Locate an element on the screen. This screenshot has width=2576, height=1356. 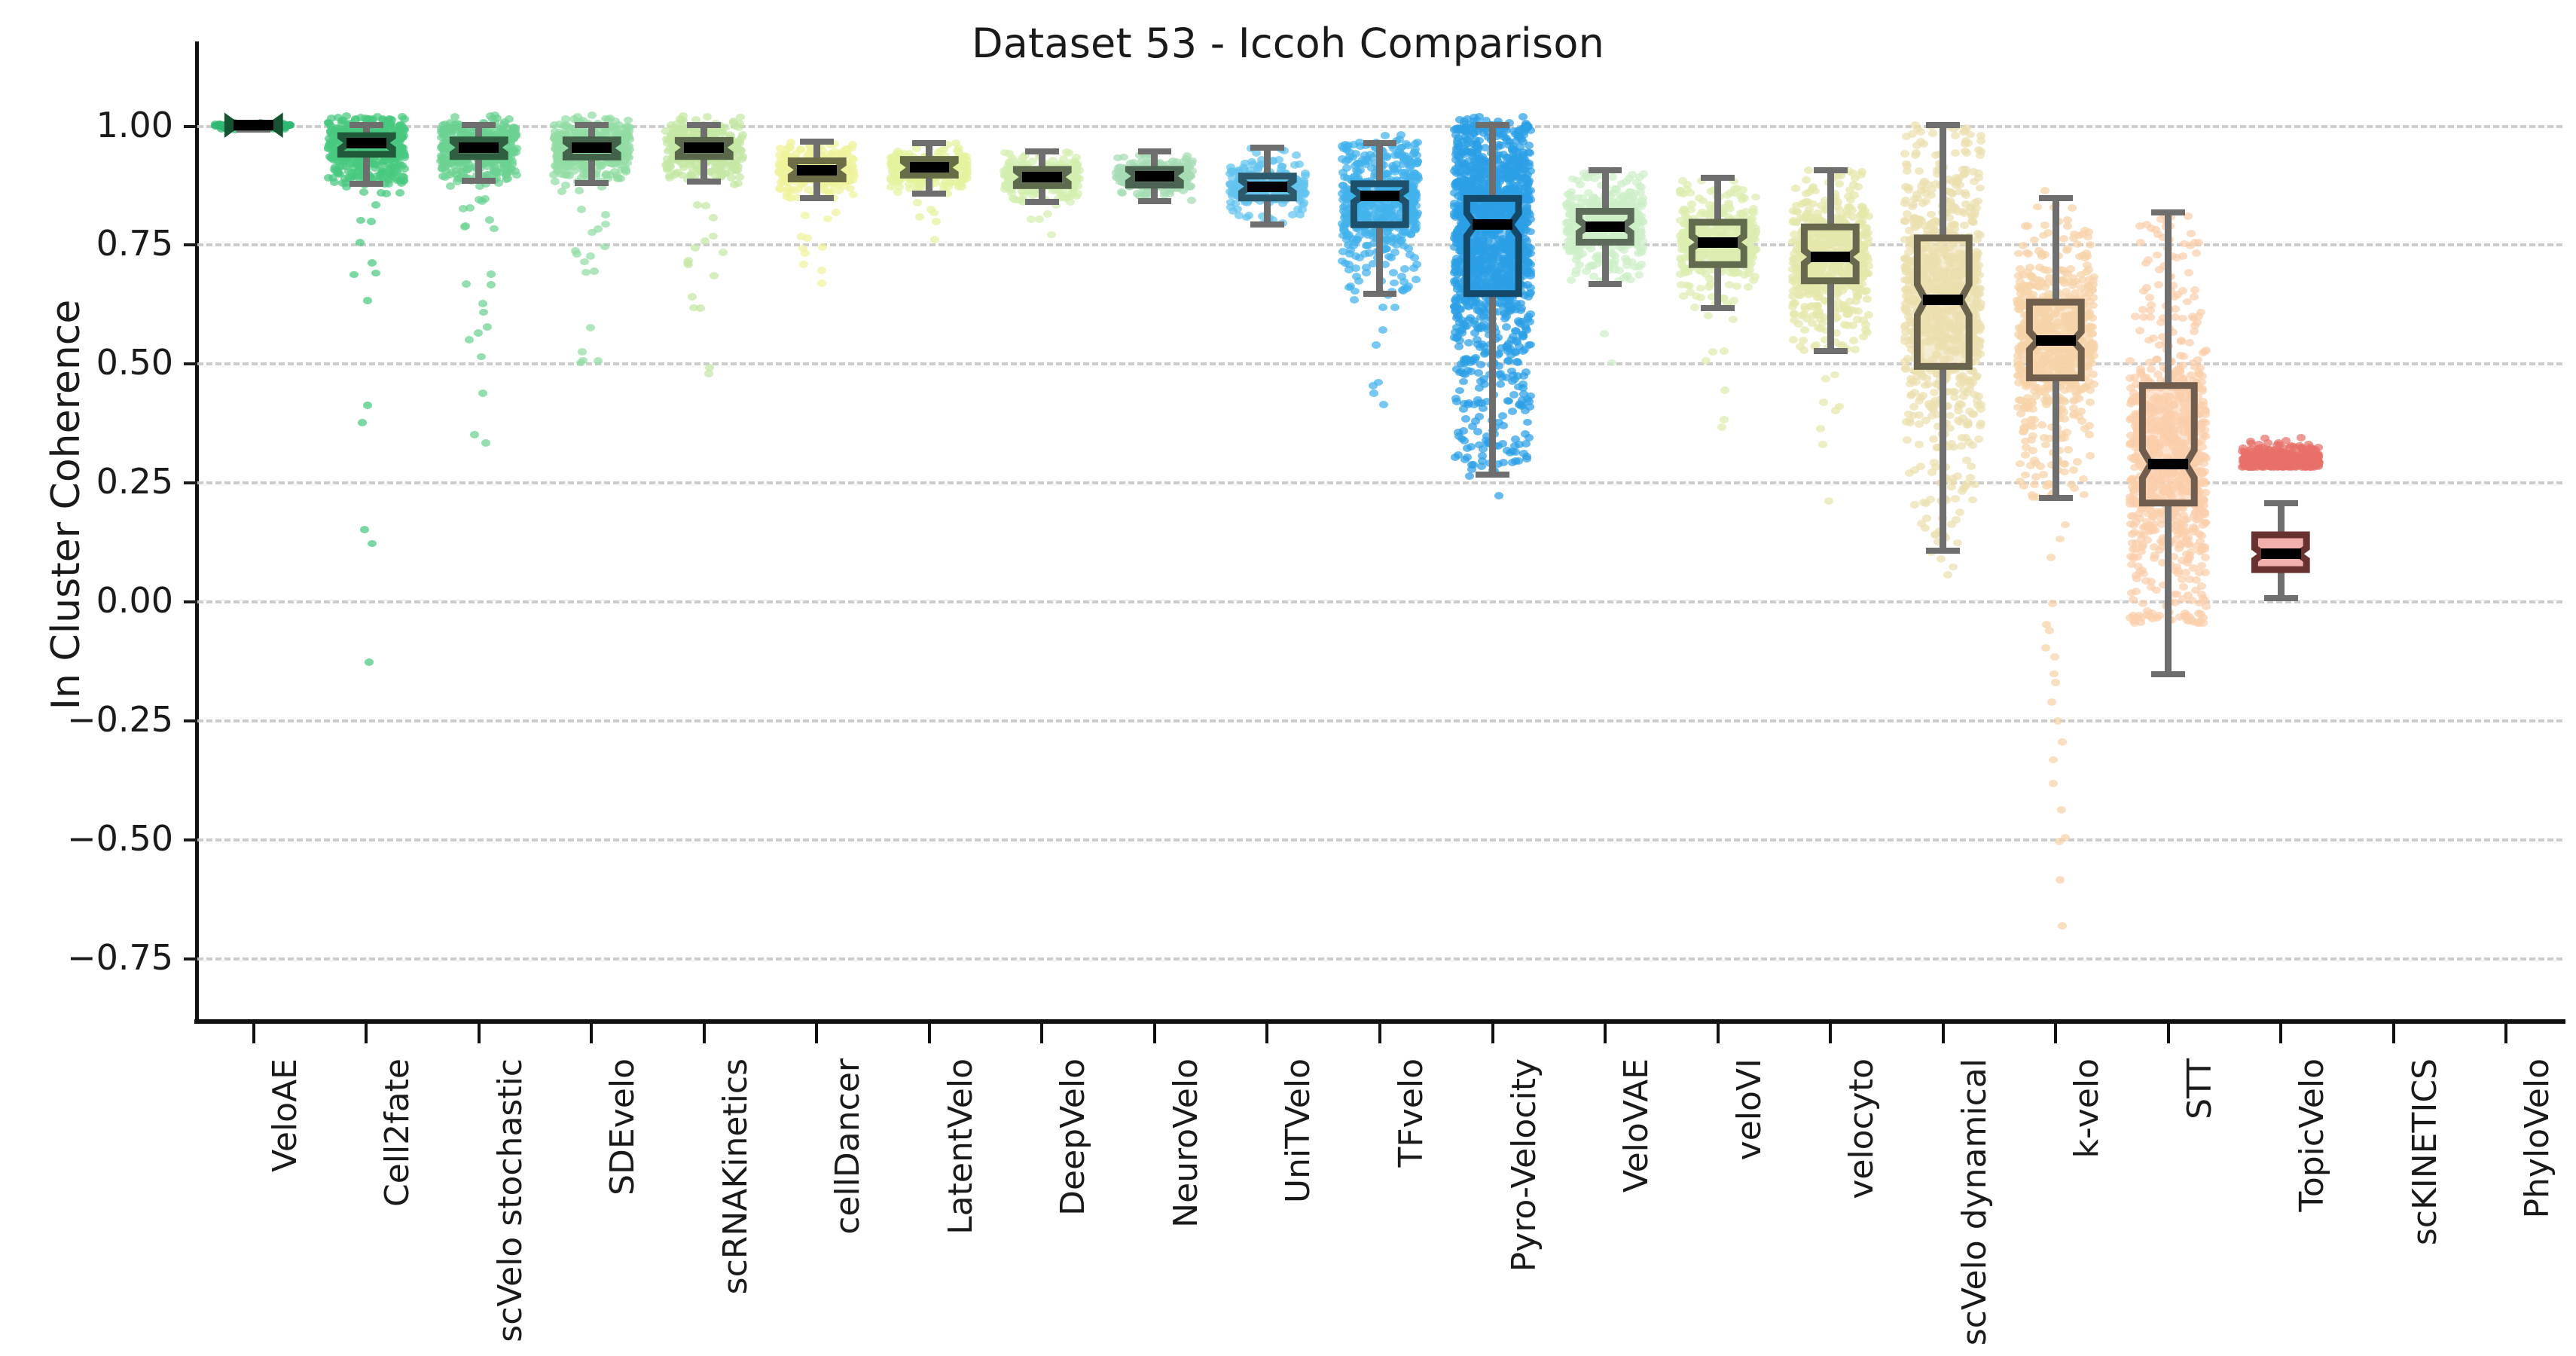
y-tick-label: 0.25 is located at coordinates (135, 481).